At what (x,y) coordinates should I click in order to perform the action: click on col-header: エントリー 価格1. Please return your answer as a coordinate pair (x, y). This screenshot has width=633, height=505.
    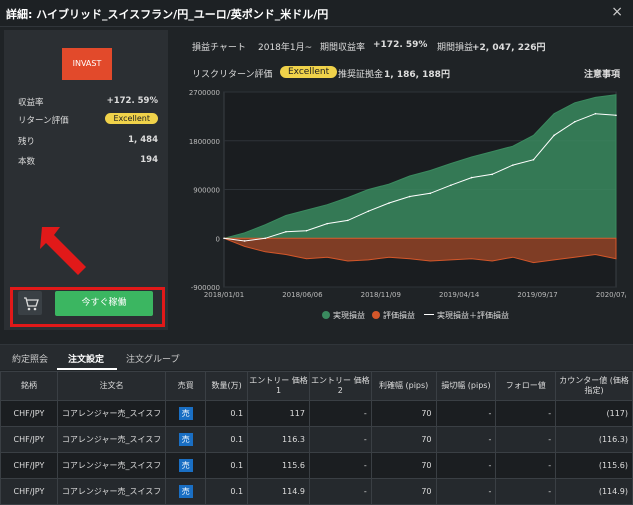
    Looking at the image, I should click on (278, 386).